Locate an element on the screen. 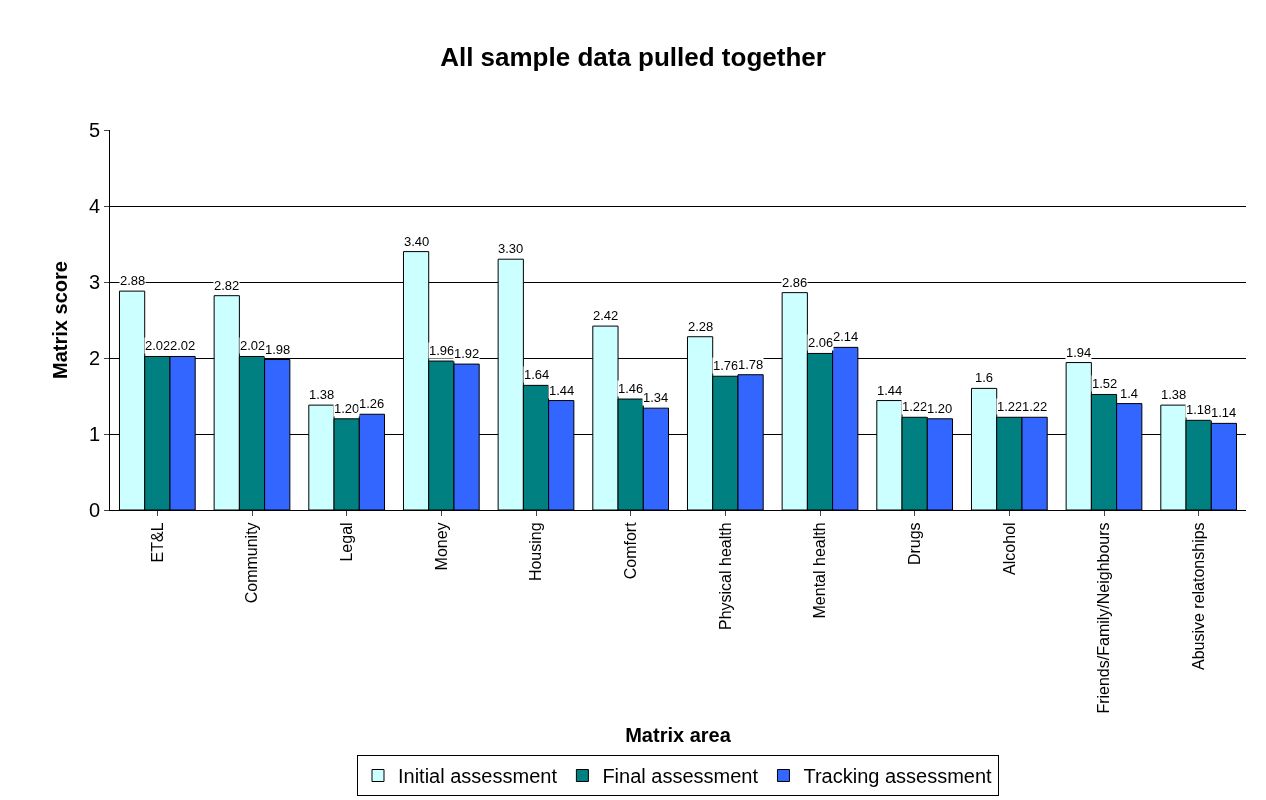 This screenshot has width=1266, height=800. x-tick-label: Legal is located at coordinates (346, 542).